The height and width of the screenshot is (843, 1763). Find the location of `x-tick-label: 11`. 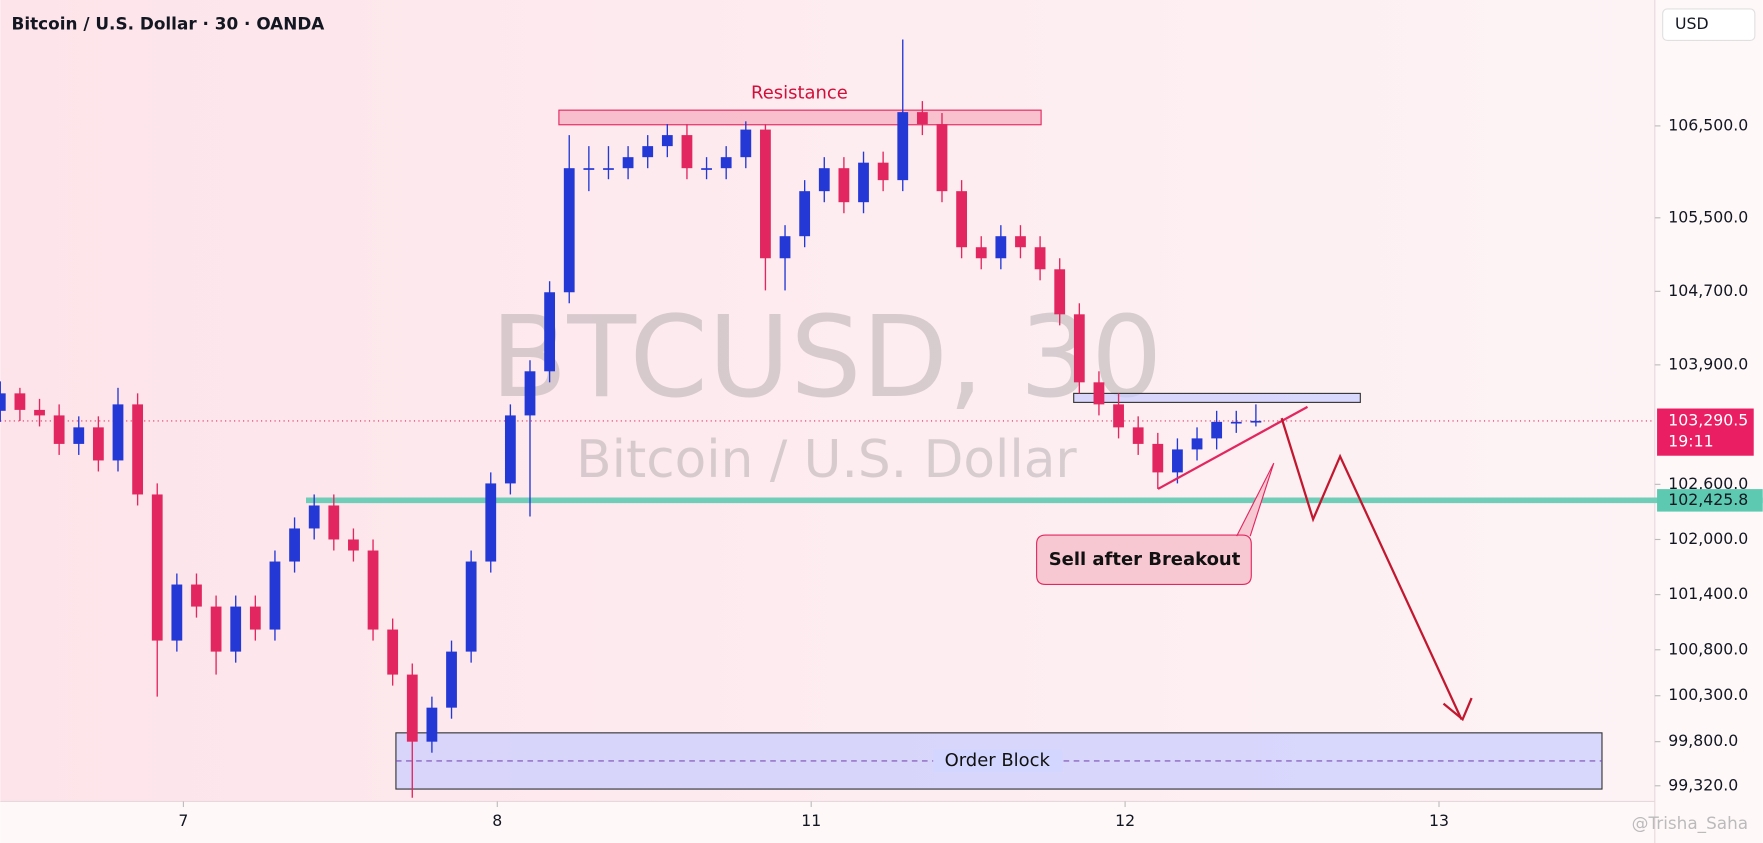

x-tick-label: 11 is located at coordinates (811, 820).